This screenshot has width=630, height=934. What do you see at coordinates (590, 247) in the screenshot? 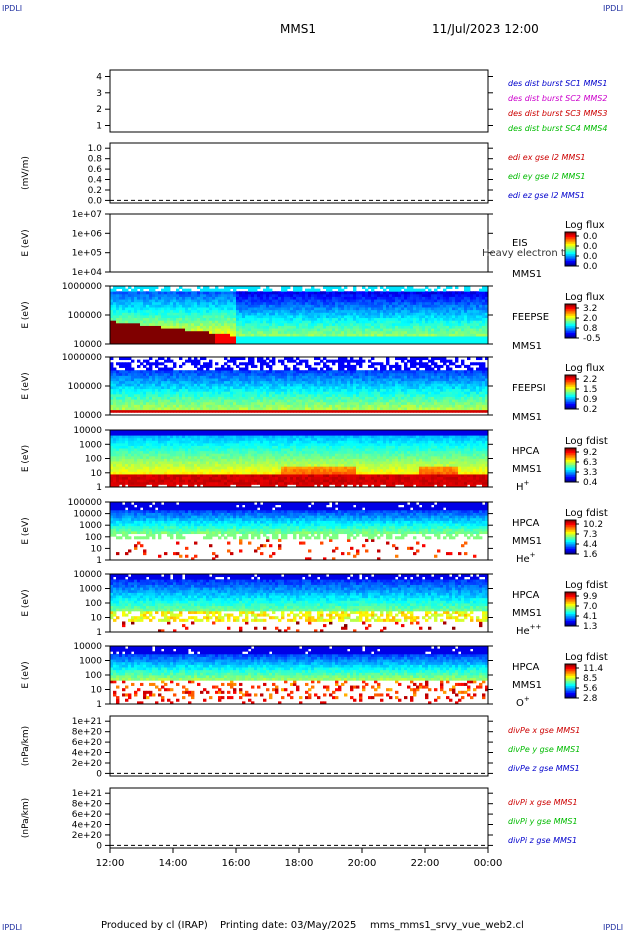
I see `colorbar-tick-label: 0.0` at bounding box center [590, 247].